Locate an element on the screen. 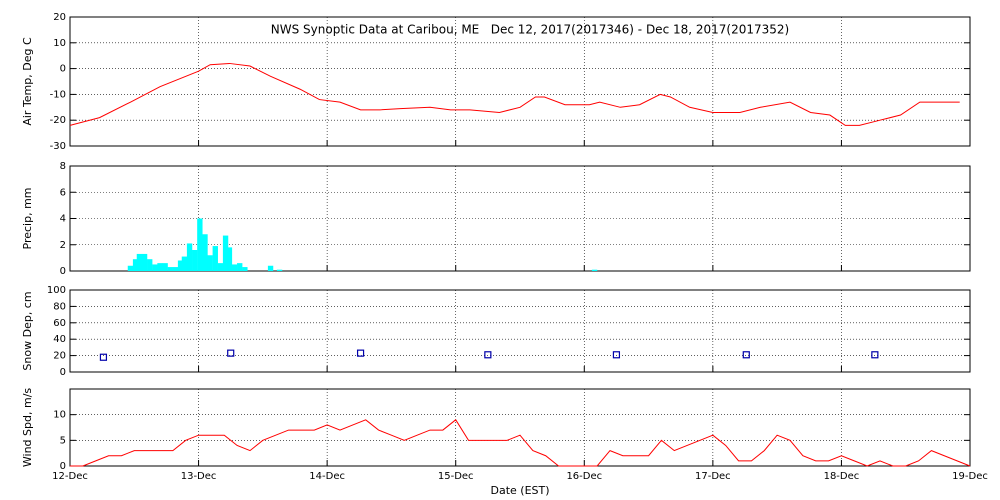  x-tick-label: 14-Dec is located at coordinates (327, 476).